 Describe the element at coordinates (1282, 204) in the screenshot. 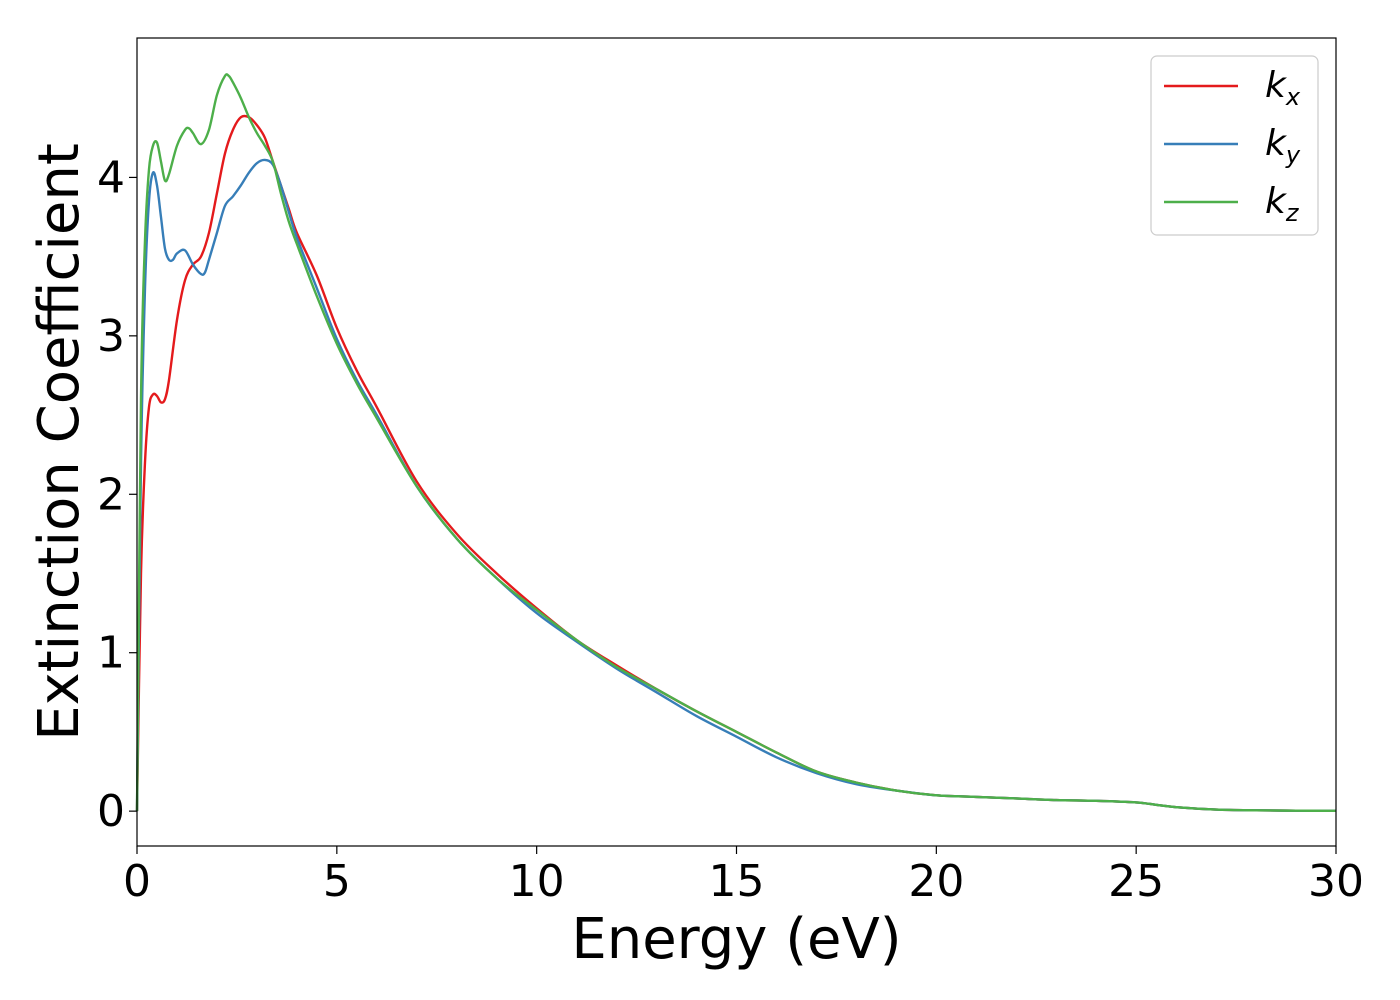

I see `legend-label-kz: kz` at that location.